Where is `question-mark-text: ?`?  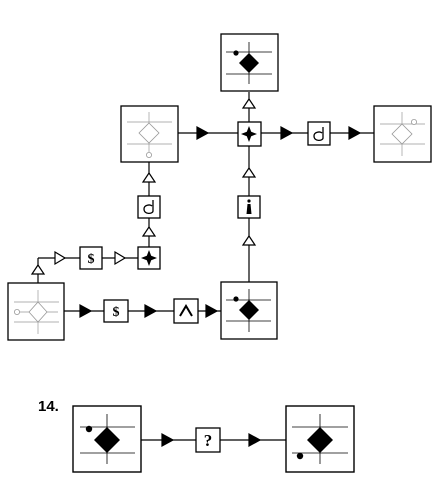 question-mark-text: ? is located at coordinates (208, 440).